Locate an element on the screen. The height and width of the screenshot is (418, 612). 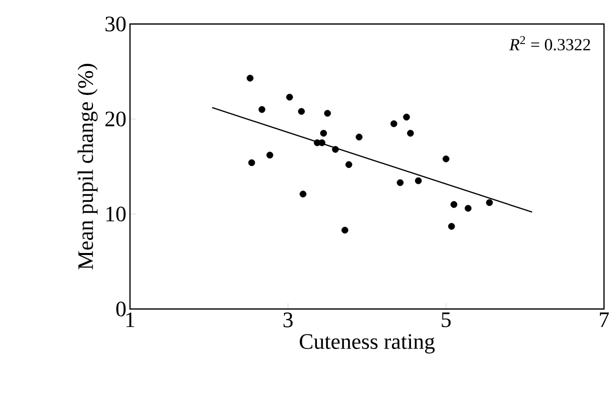
y-tick-label: 0 is located at coordinates (121, 309).